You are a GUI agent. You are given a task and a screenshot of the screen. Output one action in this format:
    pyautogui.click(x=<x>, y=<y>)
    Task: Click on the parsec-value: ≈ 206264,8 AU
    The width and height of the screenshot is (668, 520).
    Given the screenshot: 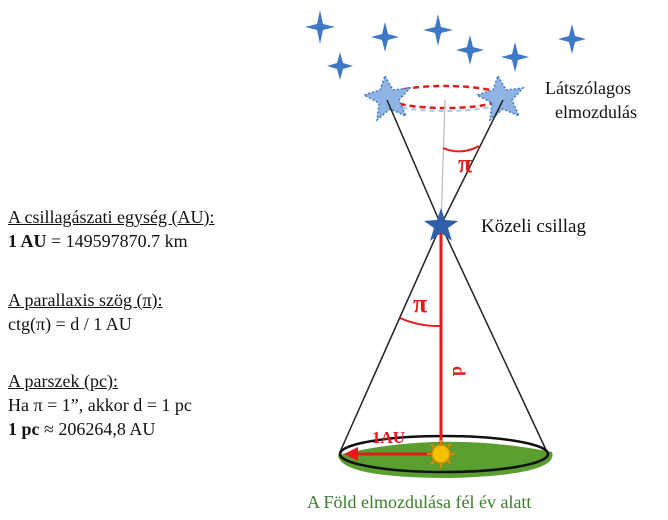 What is the action you would take?
    pyautogui.click(x=97, y=429)
    